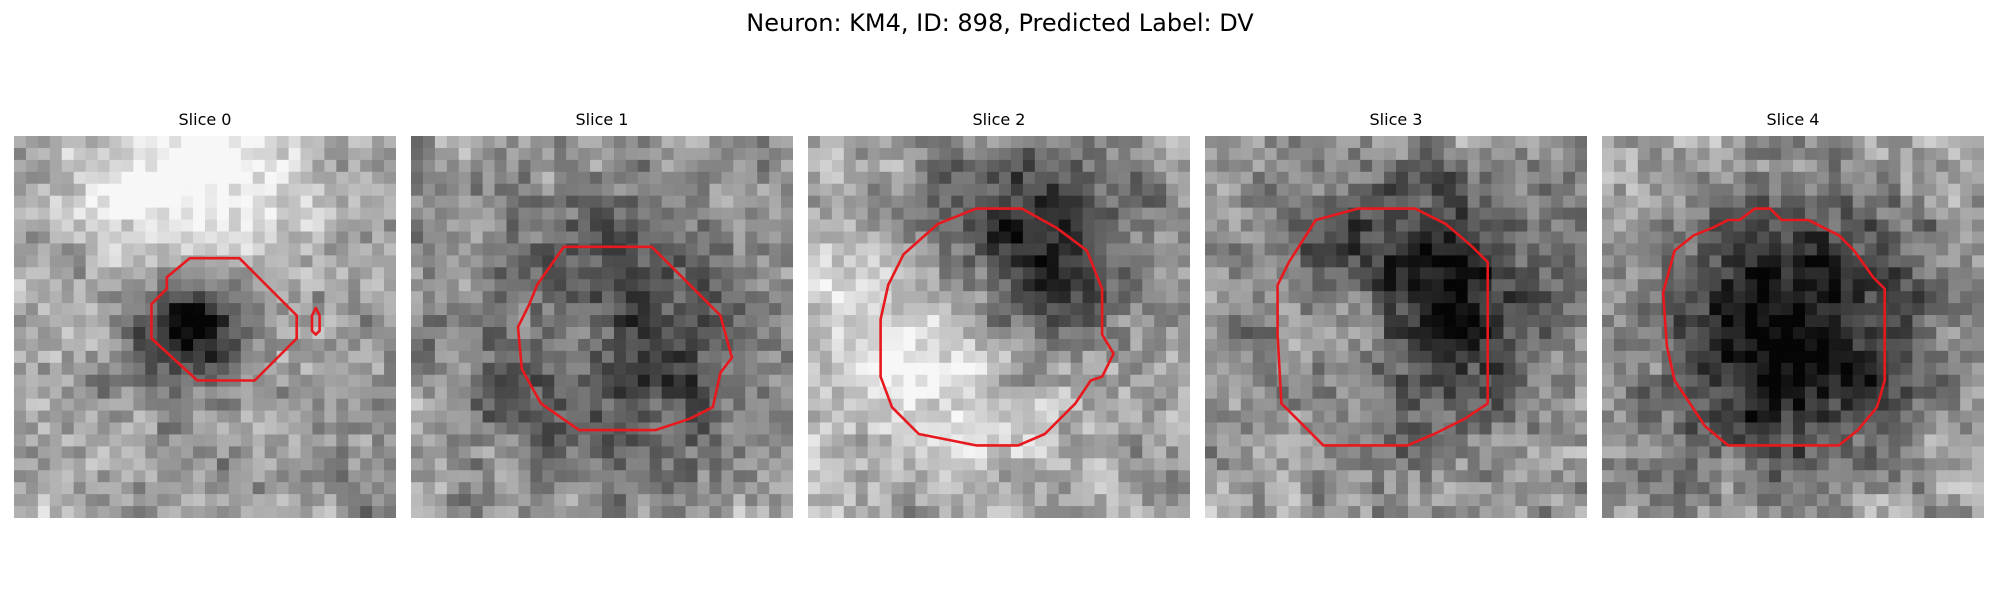 The width and height of the screenshot is (2000, 600). I want to click on slice-panel-3: Slice 3, so click(1396, 314).